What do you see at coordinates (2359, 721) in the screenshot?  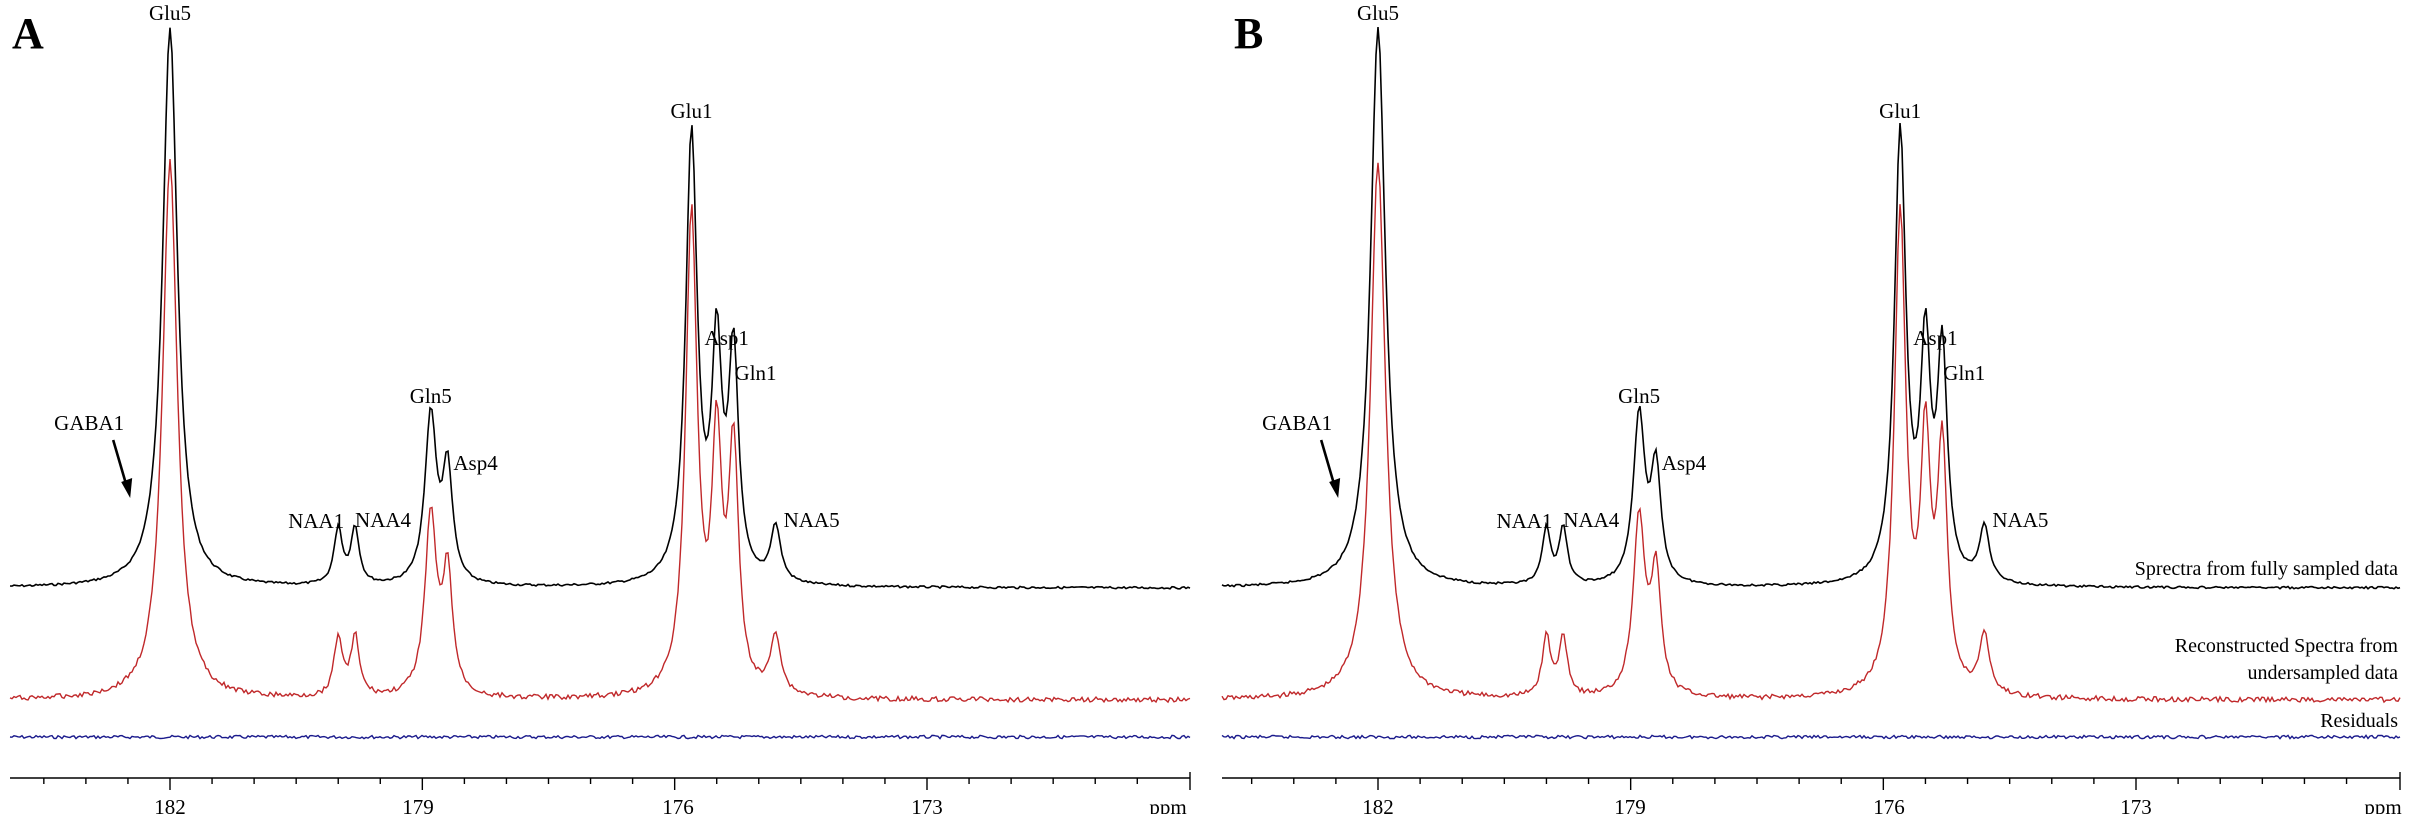 I see `trace-label: Residuals` at bounding box center [2359, 721].